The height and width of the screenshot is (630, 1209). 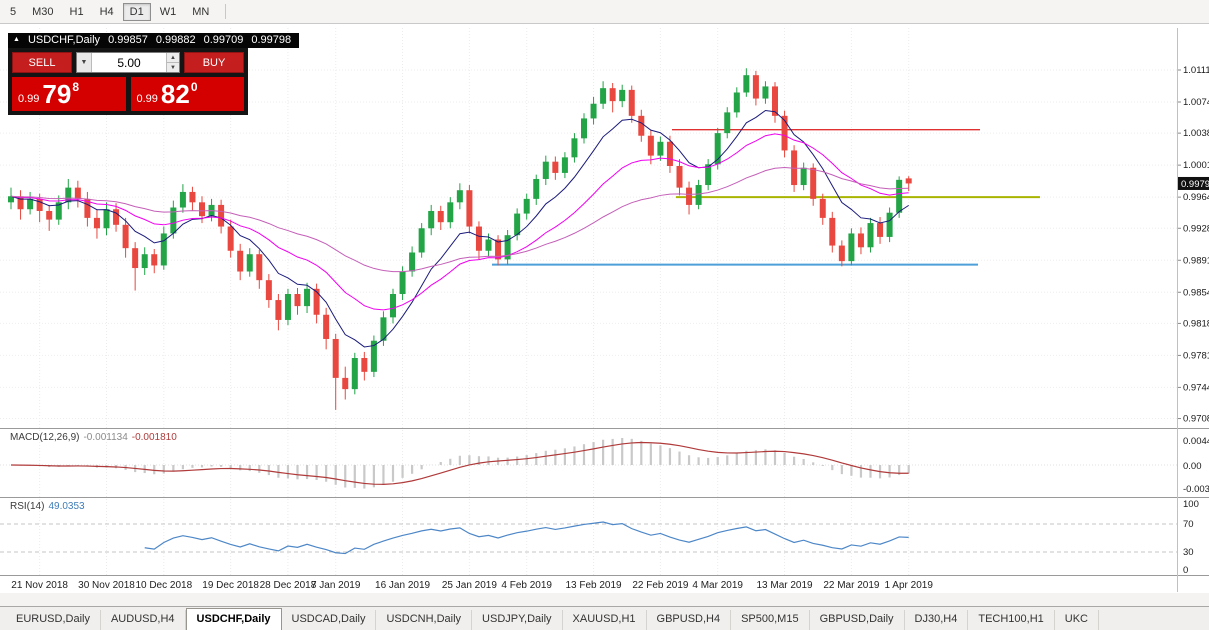 What do you see at coordinates (29, 99) in the screenshot?
I see `sell-price-prefix: 0.99` at bounding box center [29, 99].